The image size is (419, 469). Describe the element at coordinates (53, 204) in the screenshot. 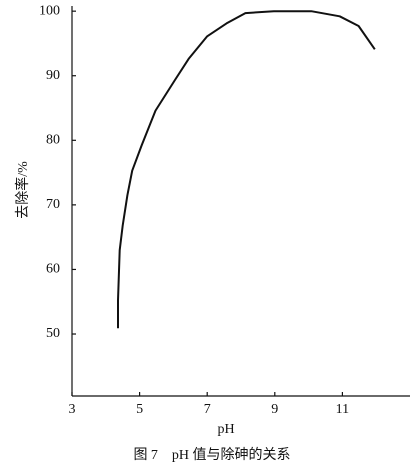

I see `y-tick-label: 70` at that location.